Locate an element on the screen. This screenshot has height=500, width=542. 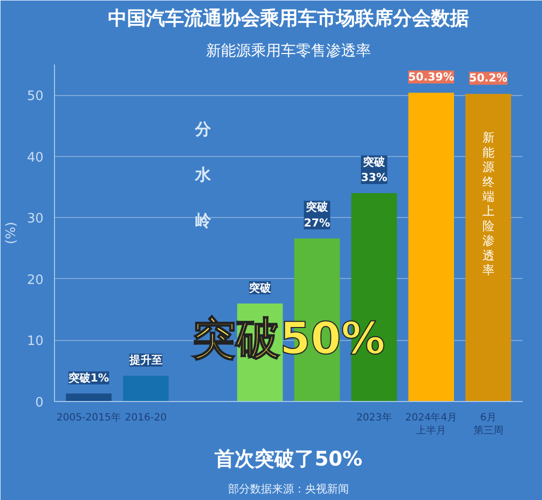
x-tick-label: 2016-20 is located at coordinates (145, 418).